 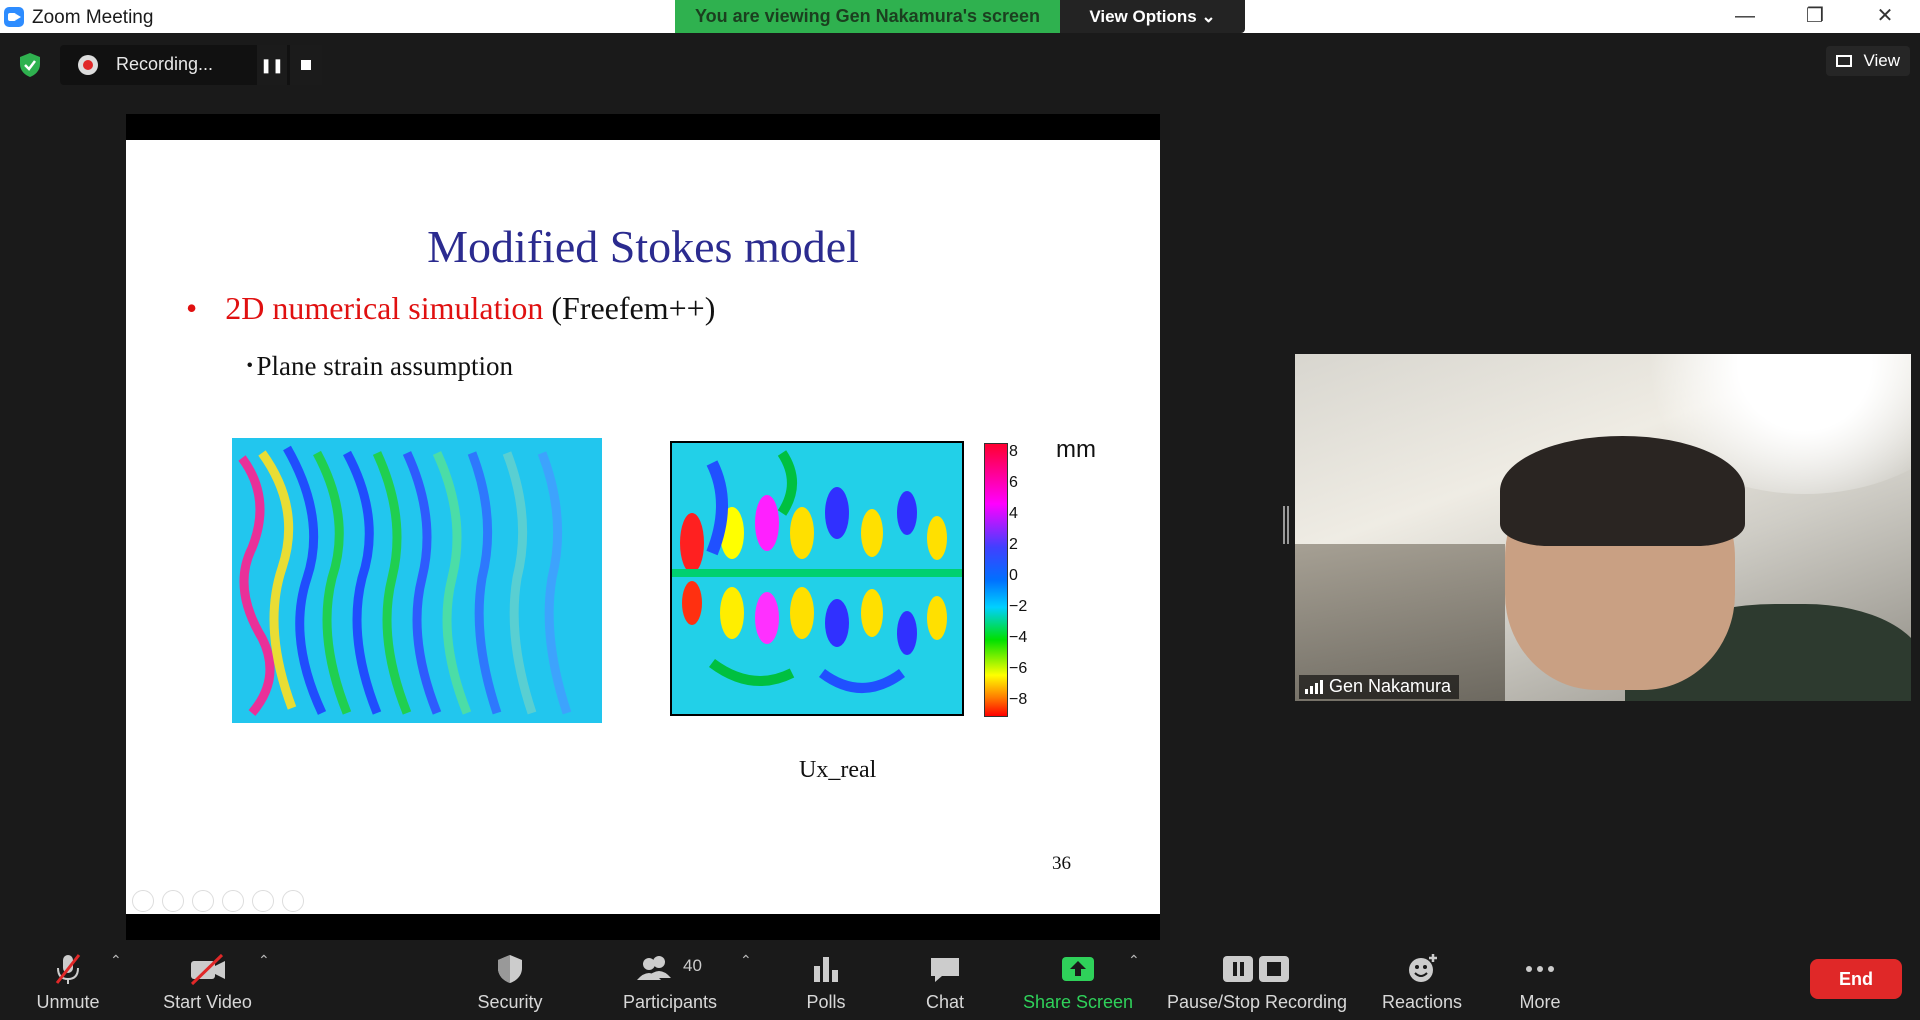 I want to click on more-dots-icon, so click(x=1540, y=969).